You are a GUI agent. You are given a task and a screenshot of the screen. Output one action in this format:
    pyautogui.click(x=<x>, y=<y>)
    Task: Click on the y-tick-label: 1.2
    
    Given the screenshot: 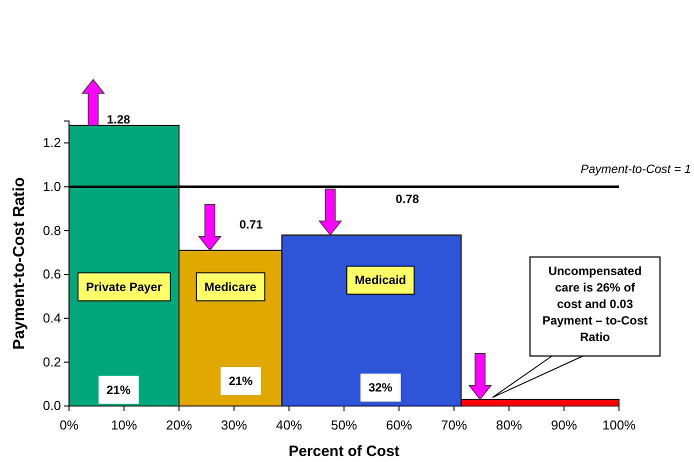 What is the action you would take?
    pyautogui.click(x=51, y=142)
    